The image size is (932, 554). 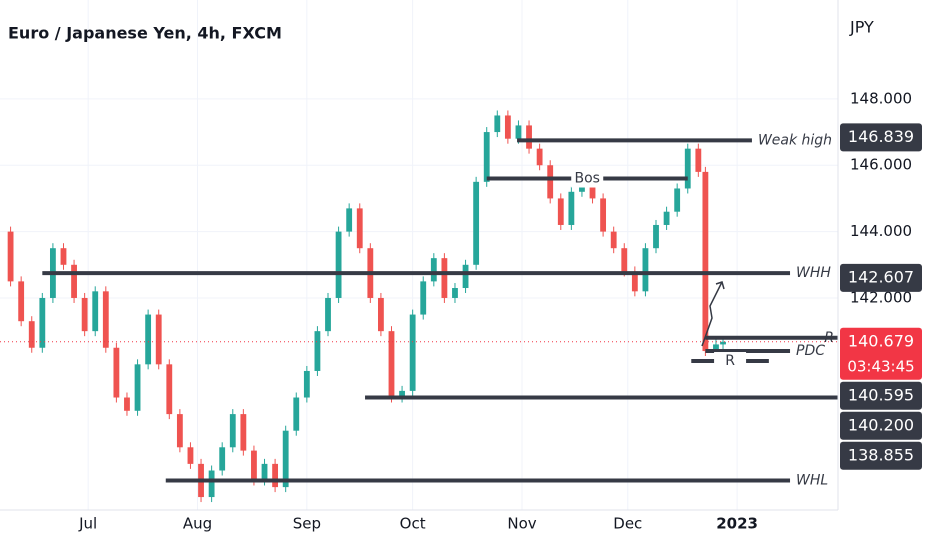 What do you see at coordinates (413, 524) in the screenshot?
I see `x-tick-label: Oct` at bounding box center [413, 524].